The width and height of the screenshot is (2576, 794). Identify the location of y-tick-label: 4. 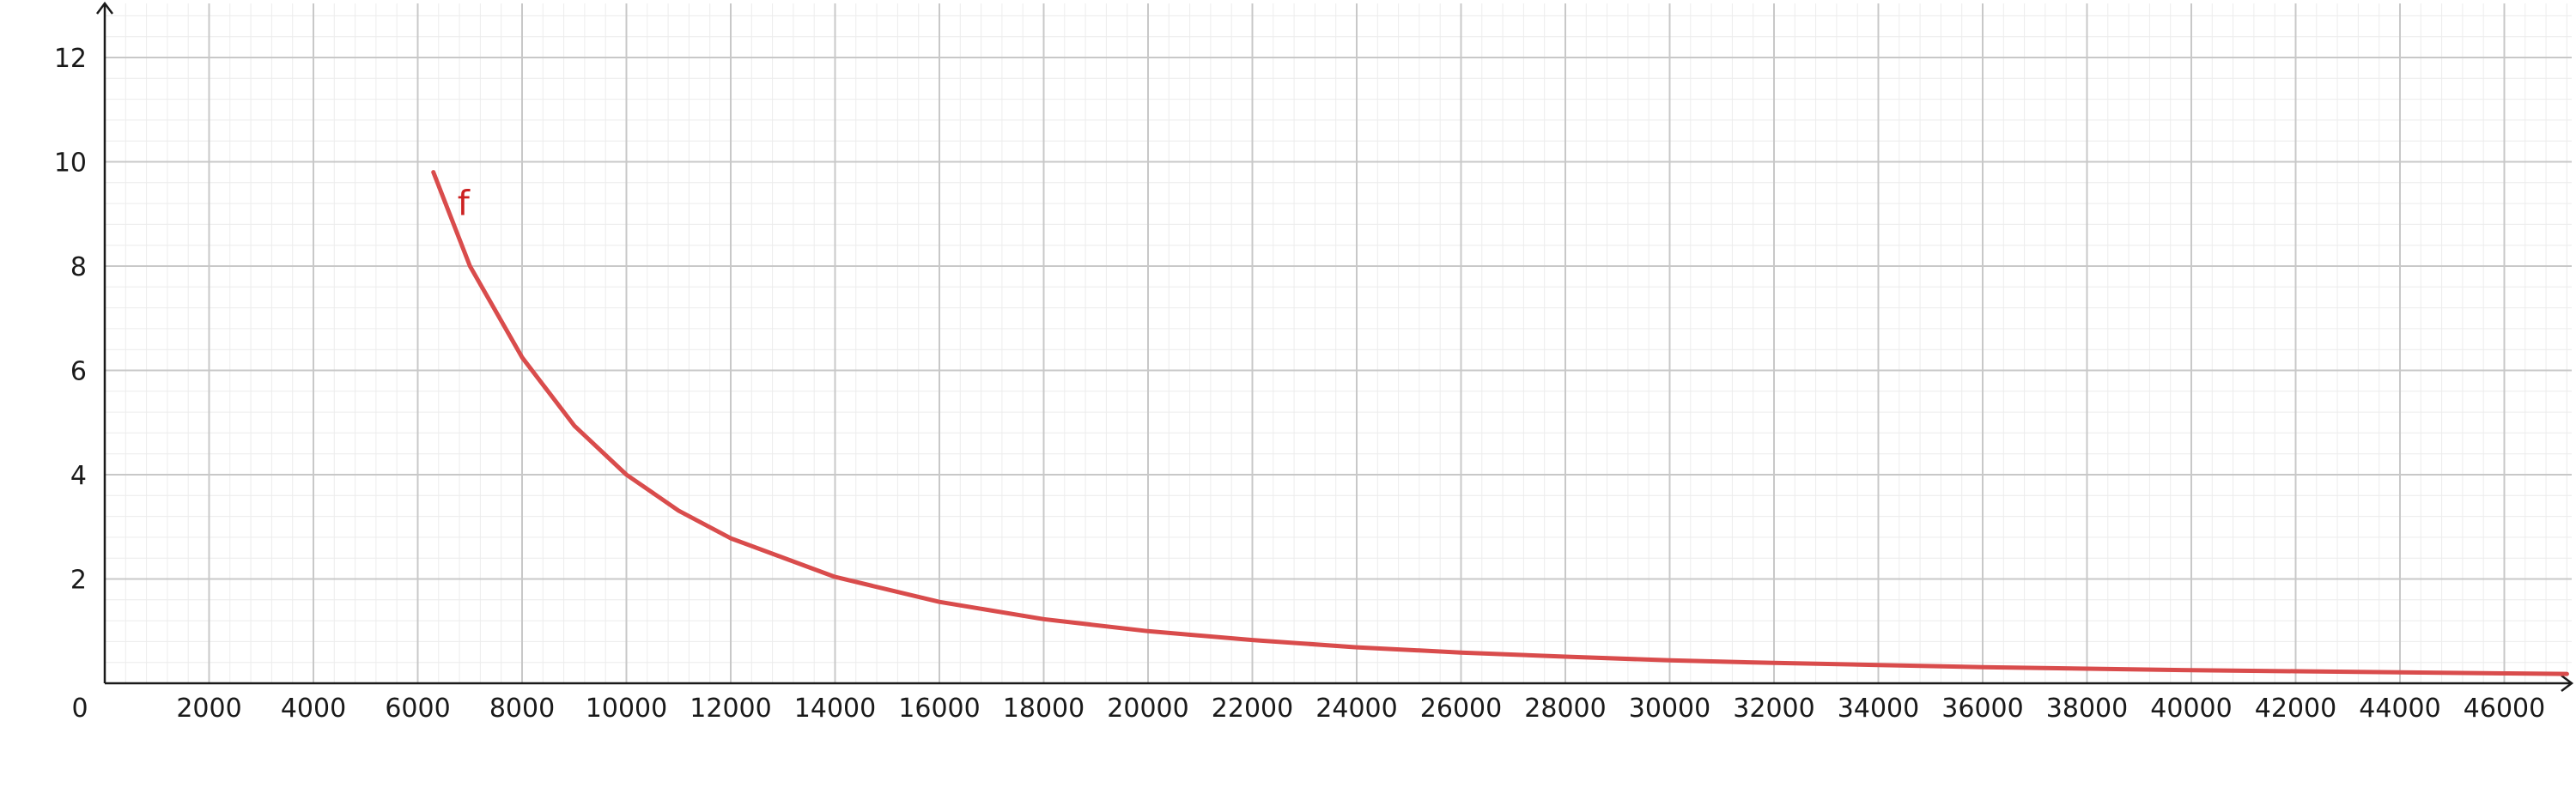
(78, 476).